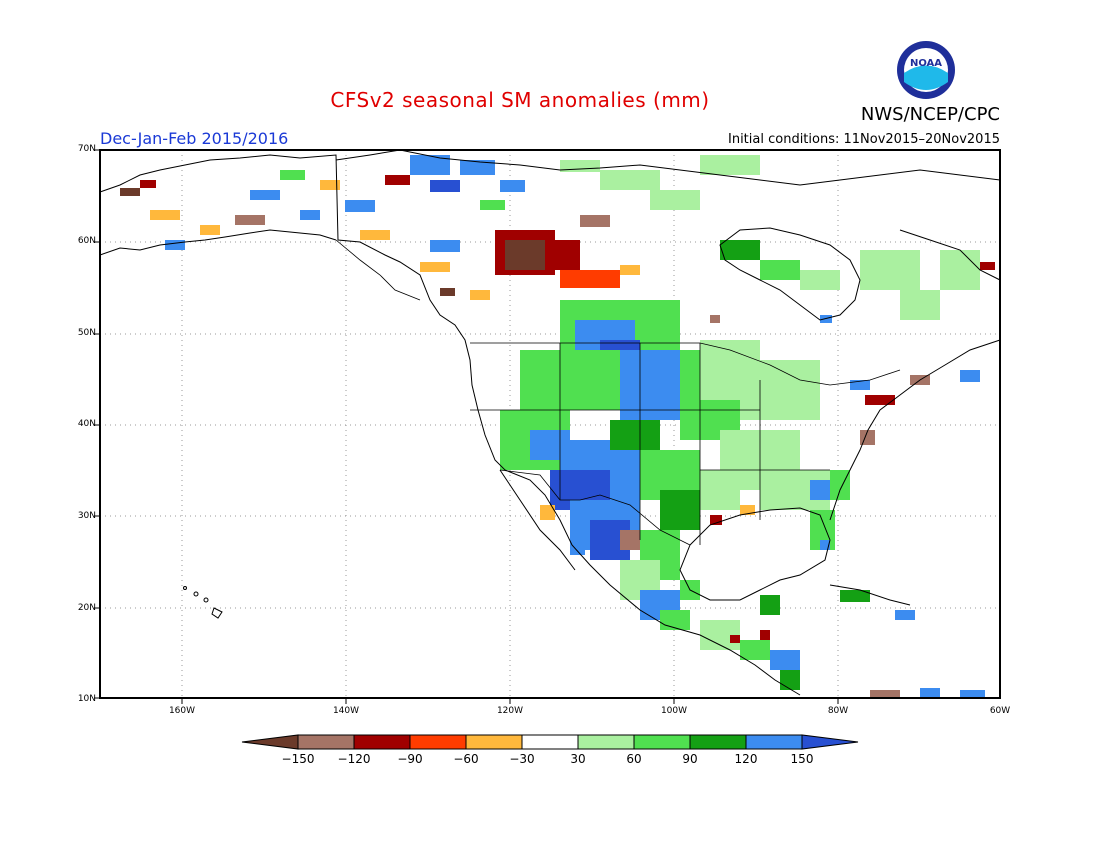  What do you see at coordinates (86, 699) in the screenshot?
I see `lat-label: 10N` at bounding box center [86, 699].